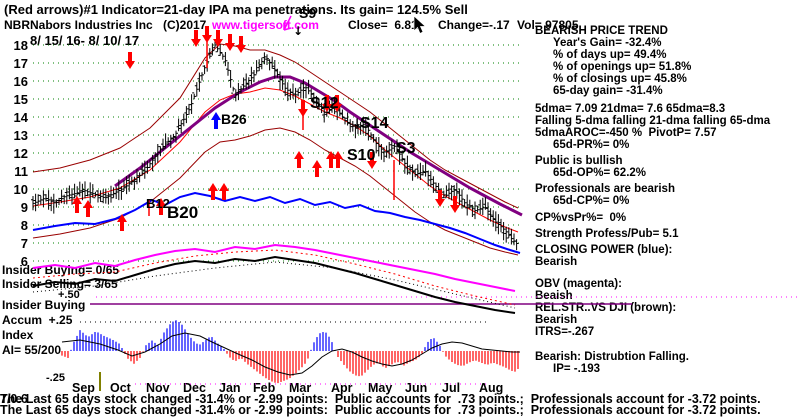 Image resolution: width=800 pixels, height=417 pixels. I want to click on y-axis-label: 18, so click(20, 45).